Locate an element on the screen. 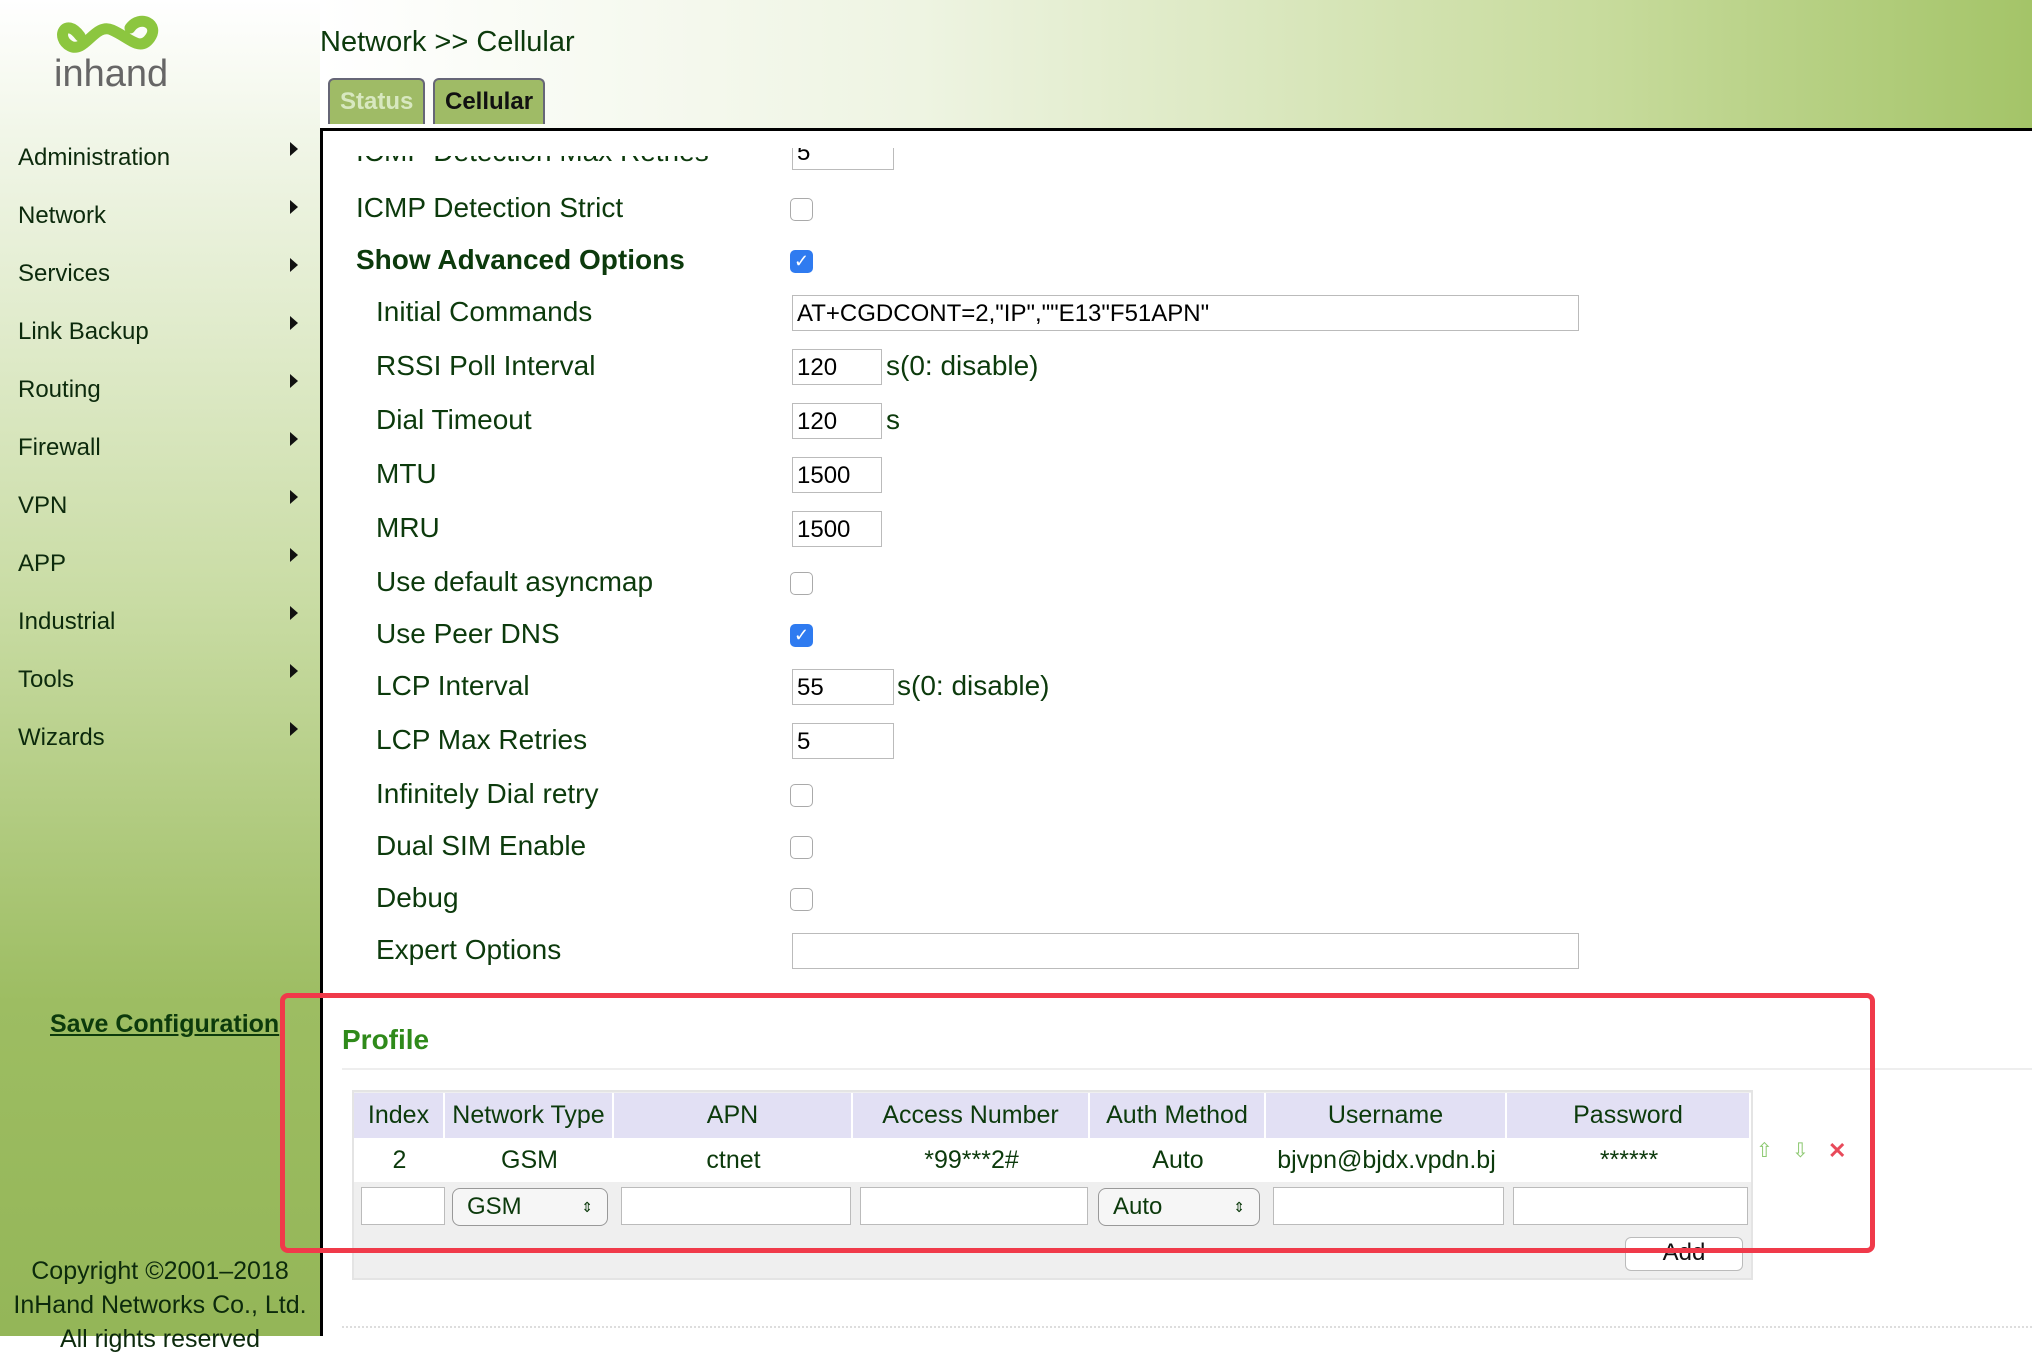 The image size is (2032, 1356). new-username-input is located at coordinates (1388, 1206).